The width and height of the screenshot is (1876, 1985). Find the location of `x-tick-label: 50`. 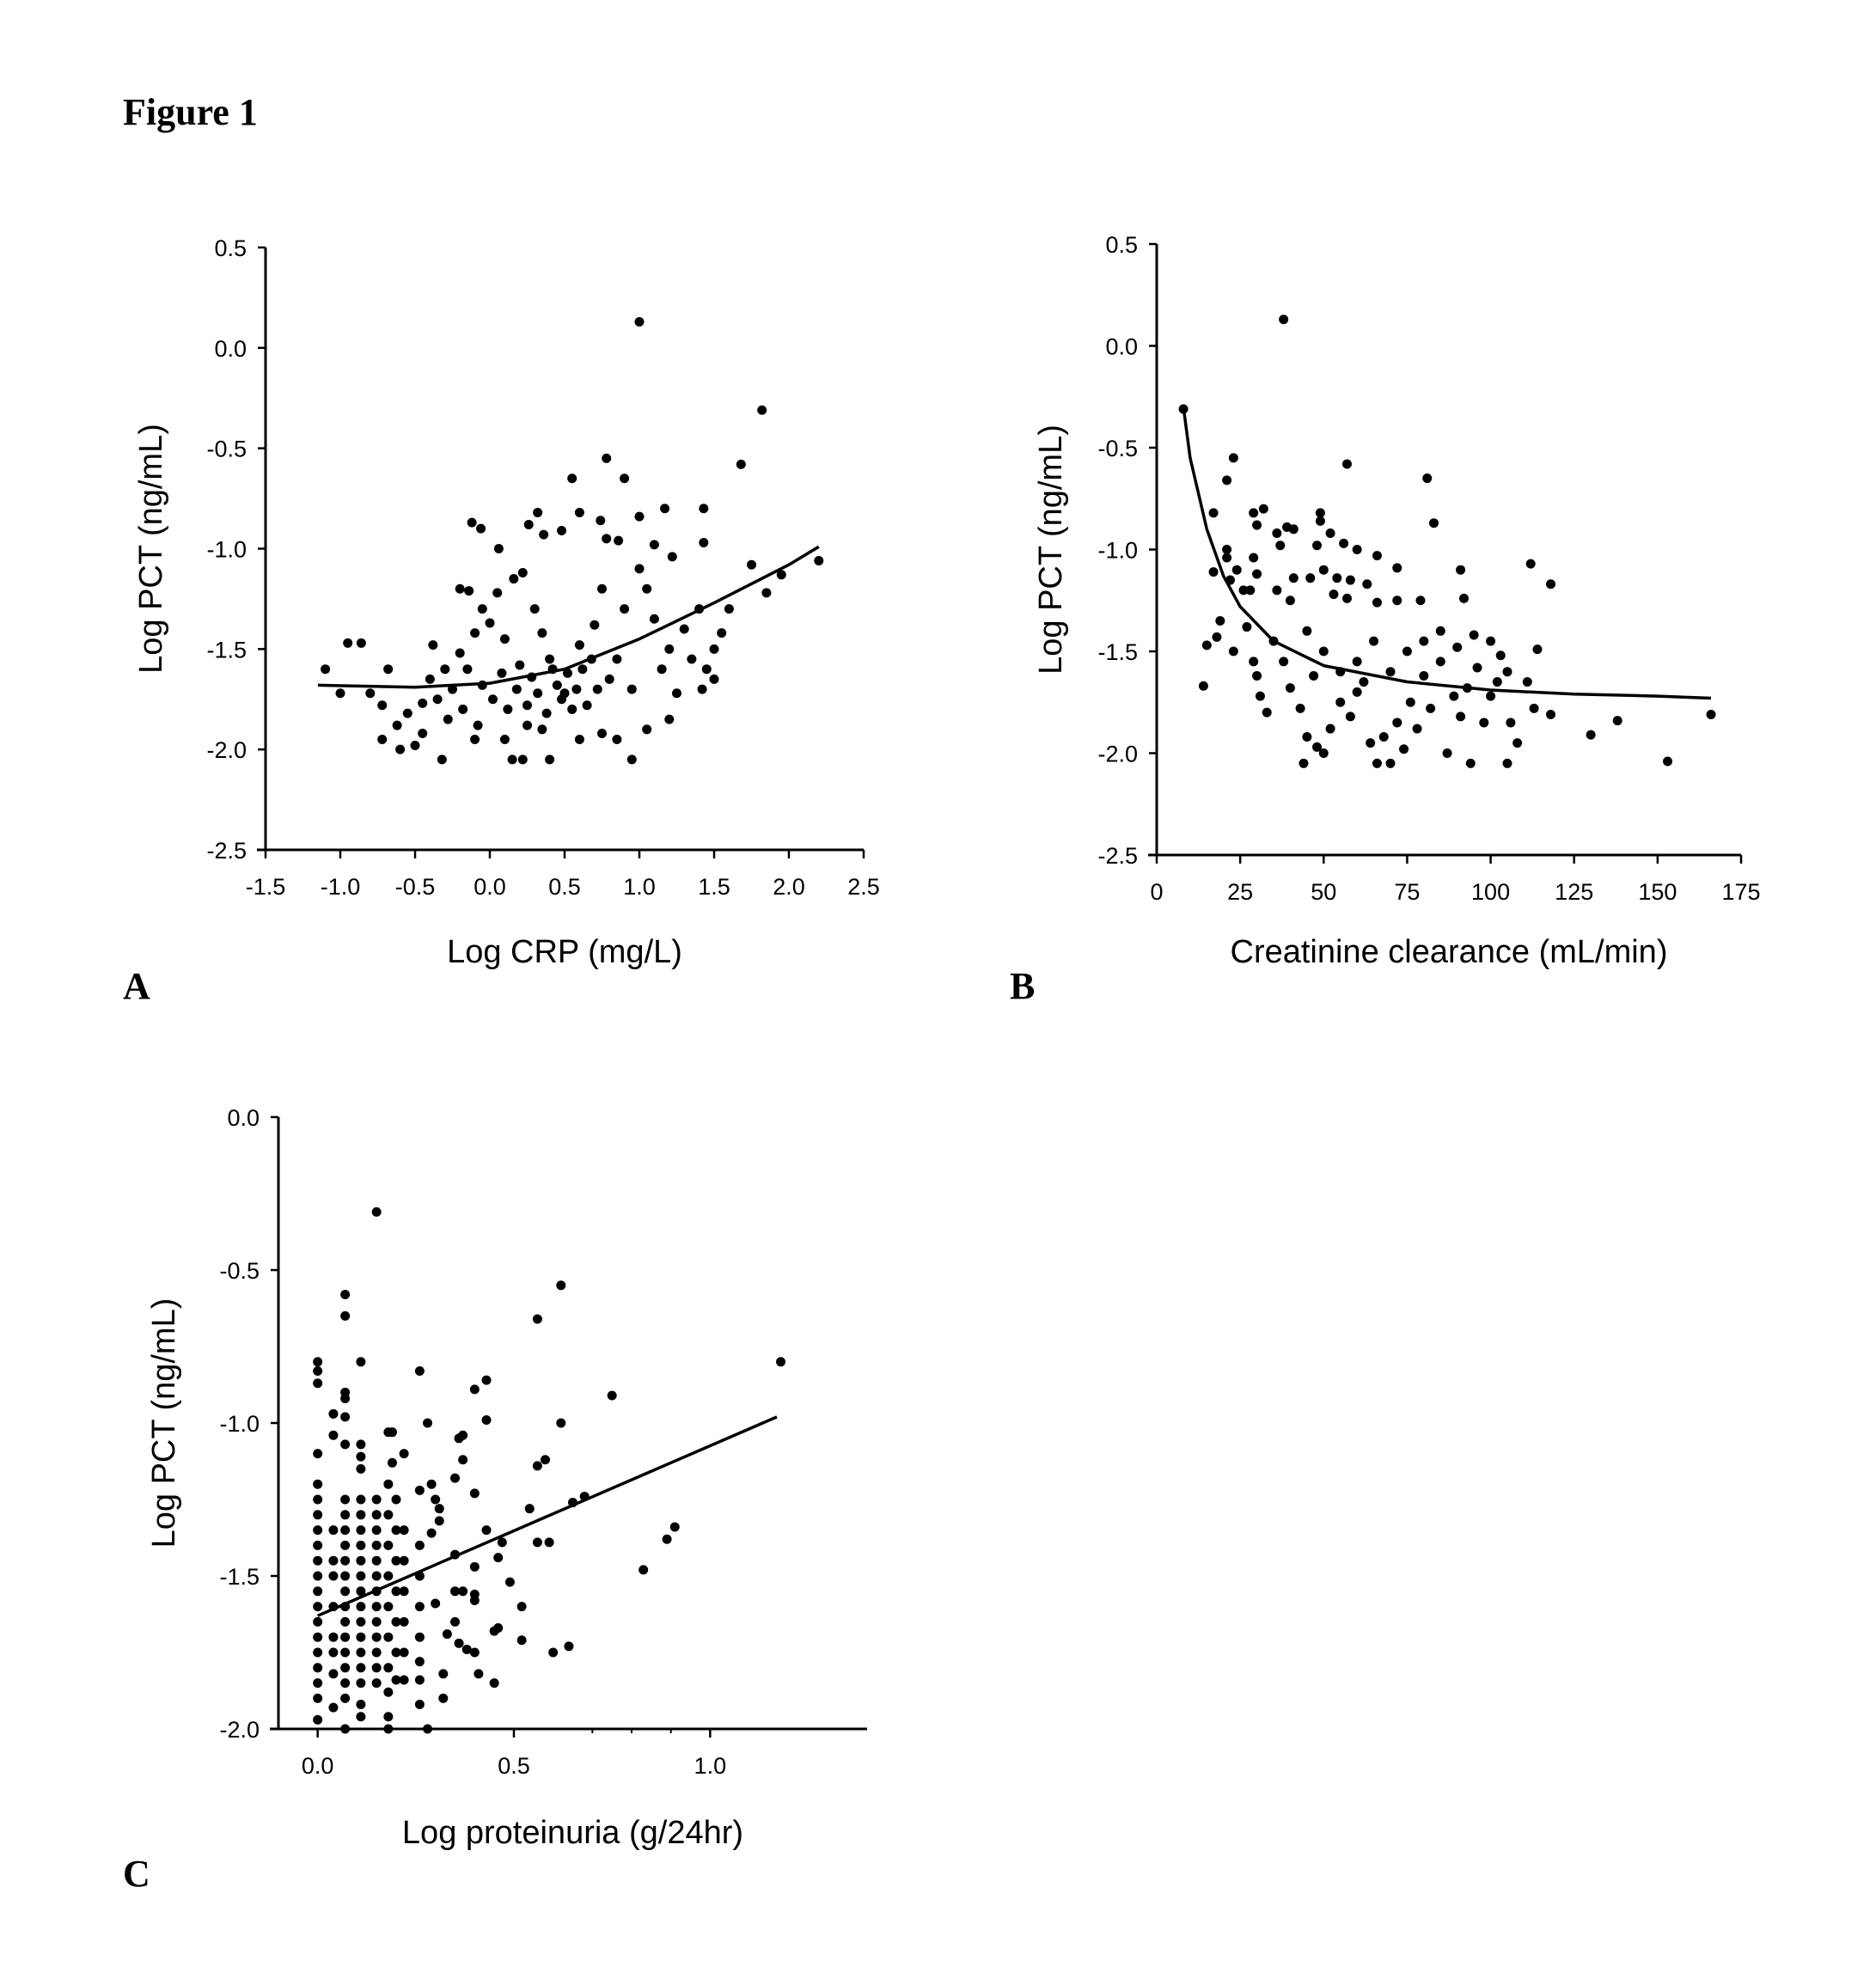

x-tick-label: 50 is located at coordinates (1324, 892).